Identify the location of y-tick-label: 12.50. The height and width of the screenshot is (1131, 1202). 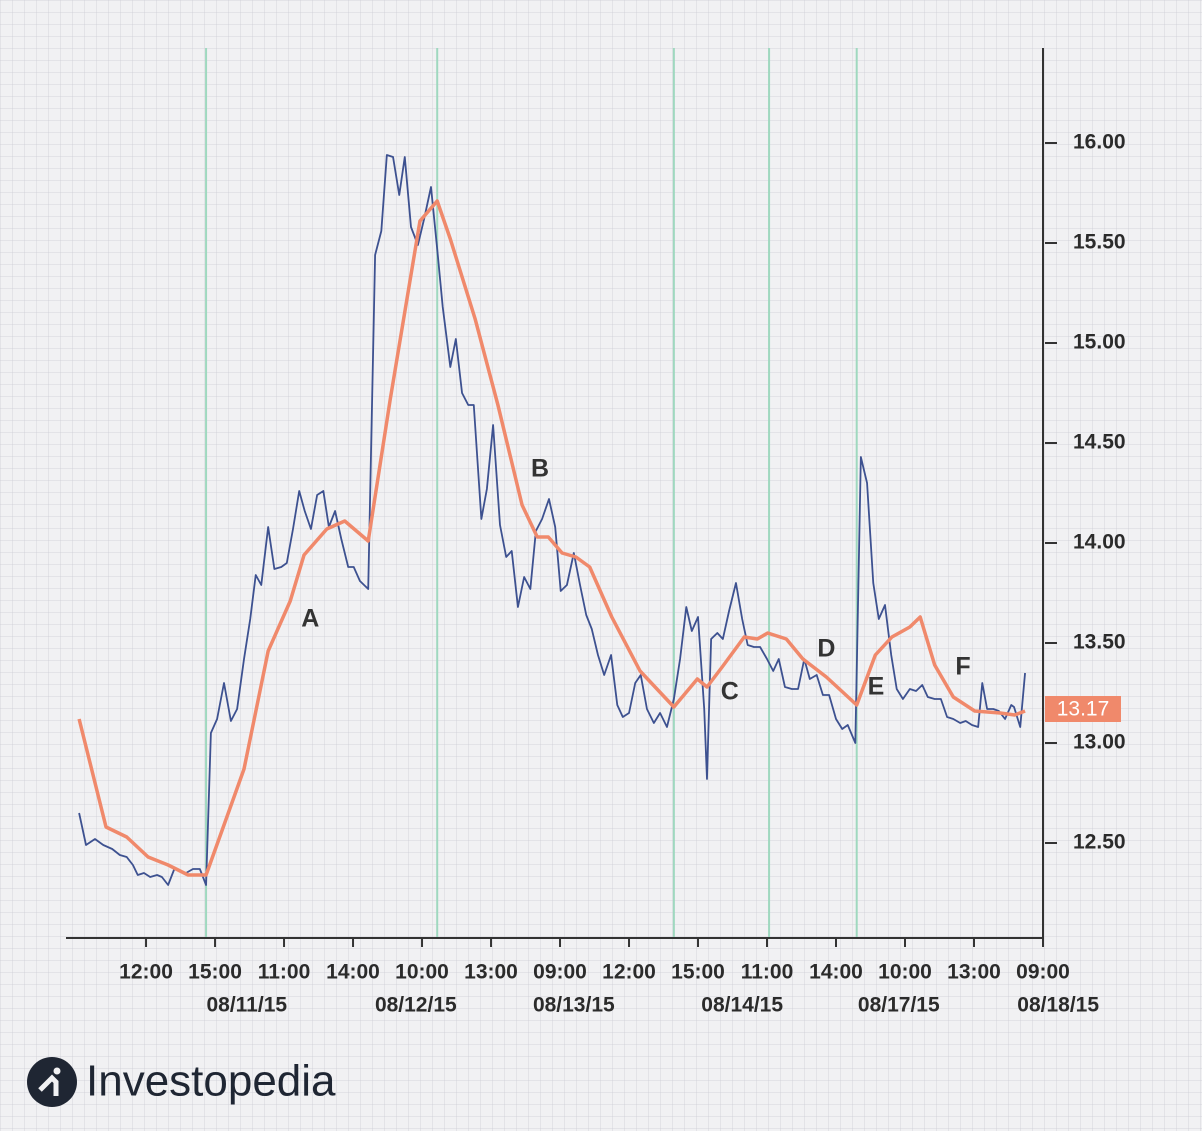
(1099, 842).